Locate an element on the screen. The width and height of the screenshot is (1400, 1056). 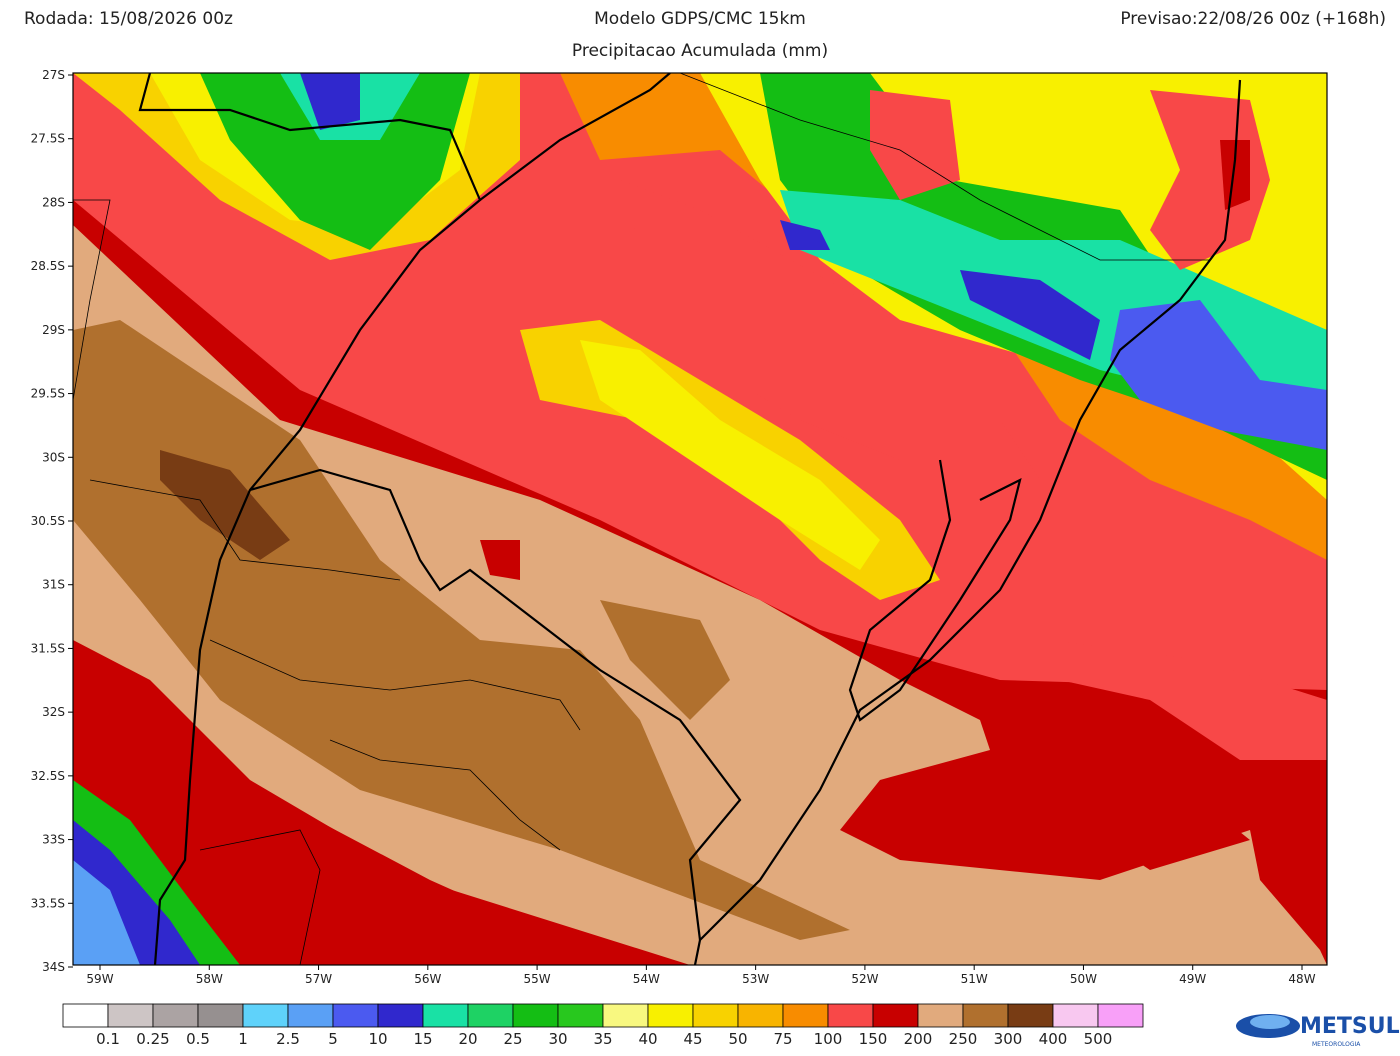
lat-label: 29S is located at coordinates (53, 330).